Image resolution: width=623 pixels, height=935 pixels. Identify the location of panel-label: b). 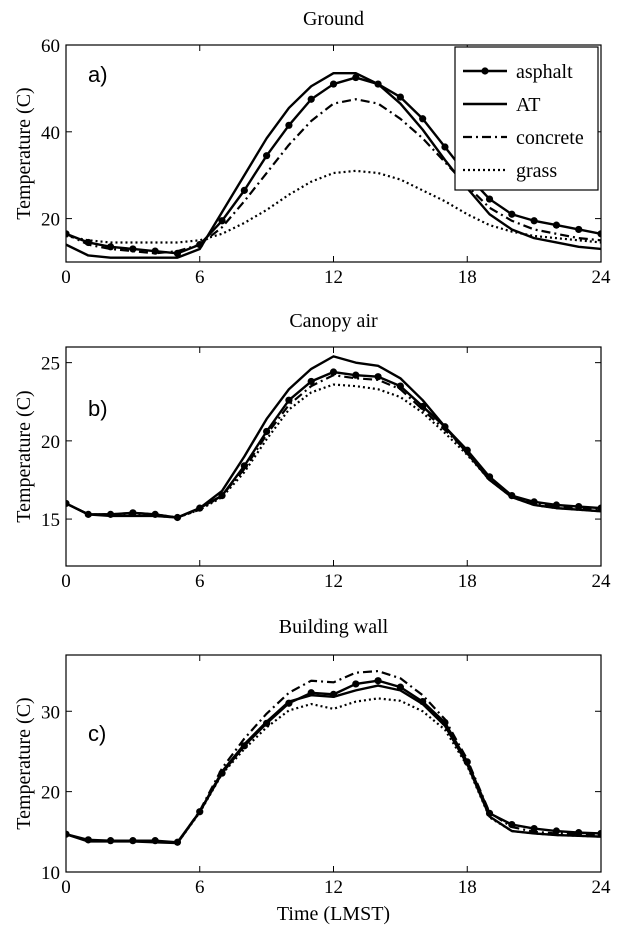
(98, 408).